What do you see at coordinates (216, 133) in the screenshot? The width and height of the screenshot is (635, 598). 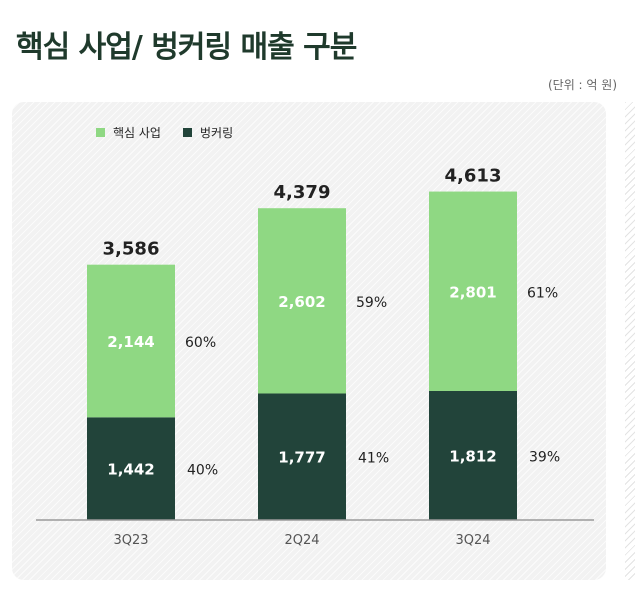 I see `legend-label-bunkering: 벙커링` at bounding box center [216, 133].